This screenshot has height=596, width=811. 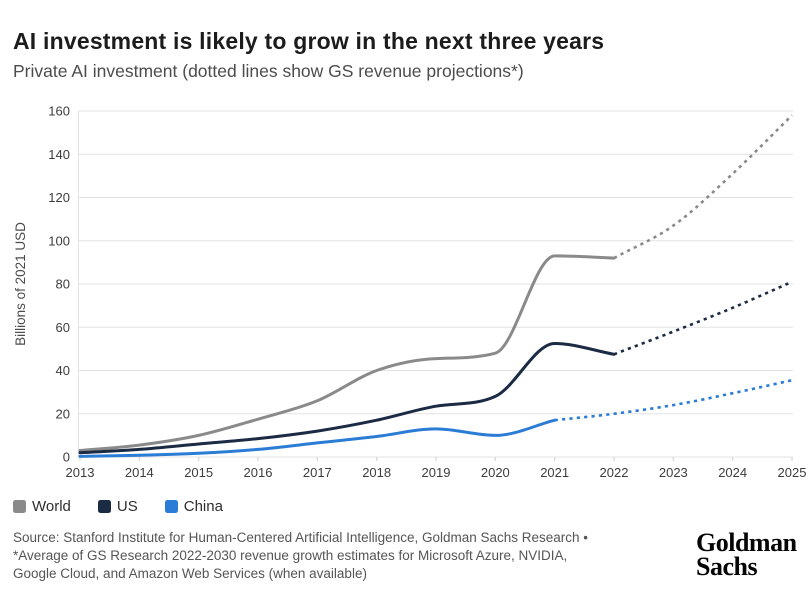 I want to click on legend-label-world: World, so click(x=51, y=506).